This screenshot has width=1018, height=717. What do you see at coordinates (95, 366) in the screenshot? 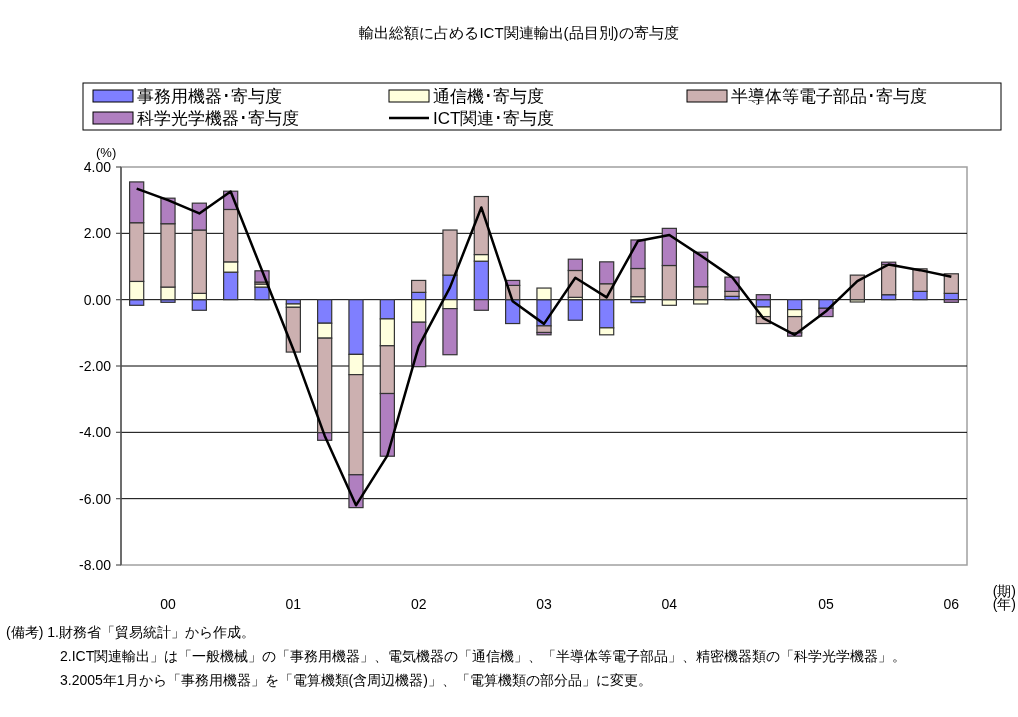
I see `y-tick-label: -2.00` at bounding box center [95, 366].